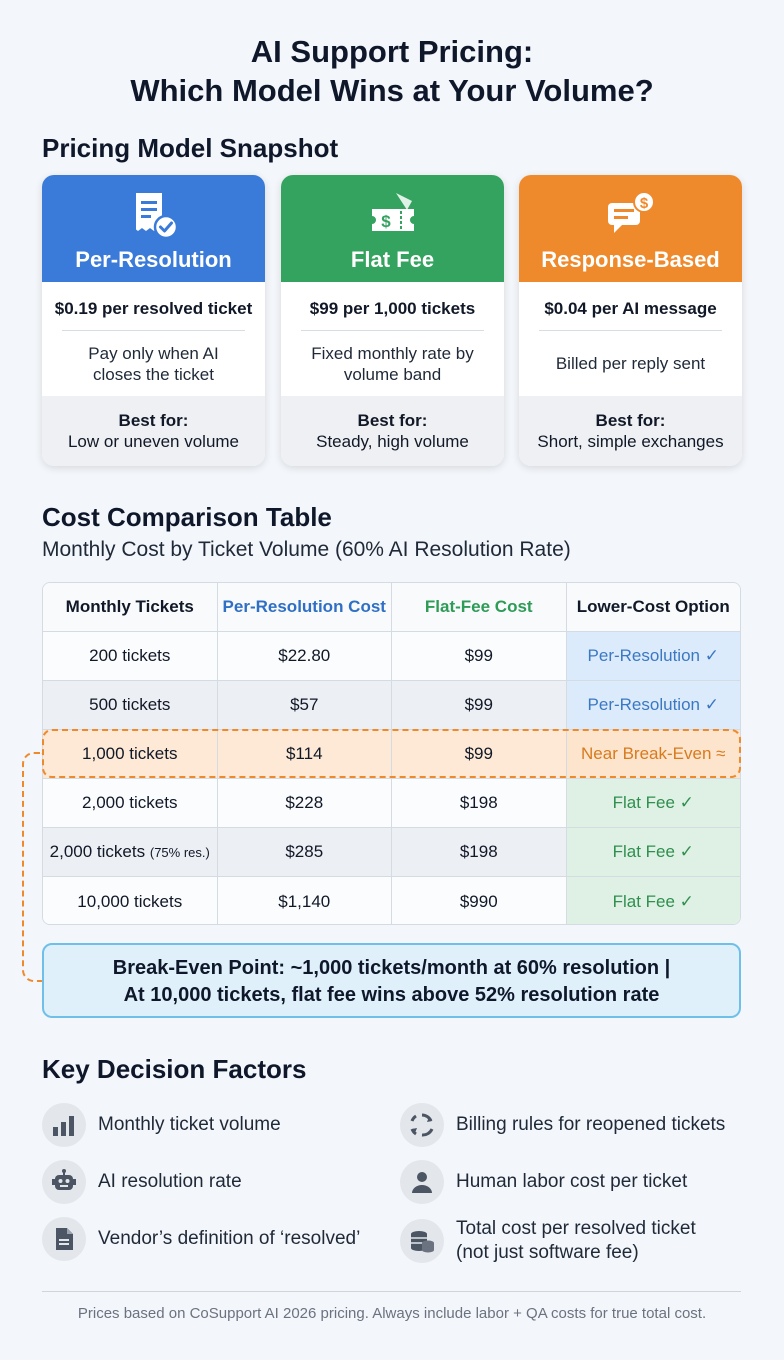  Describe the element at coordinates (189, 1124) in the screenshot. I see `factor-text: Monthly ticket volume` at that location.